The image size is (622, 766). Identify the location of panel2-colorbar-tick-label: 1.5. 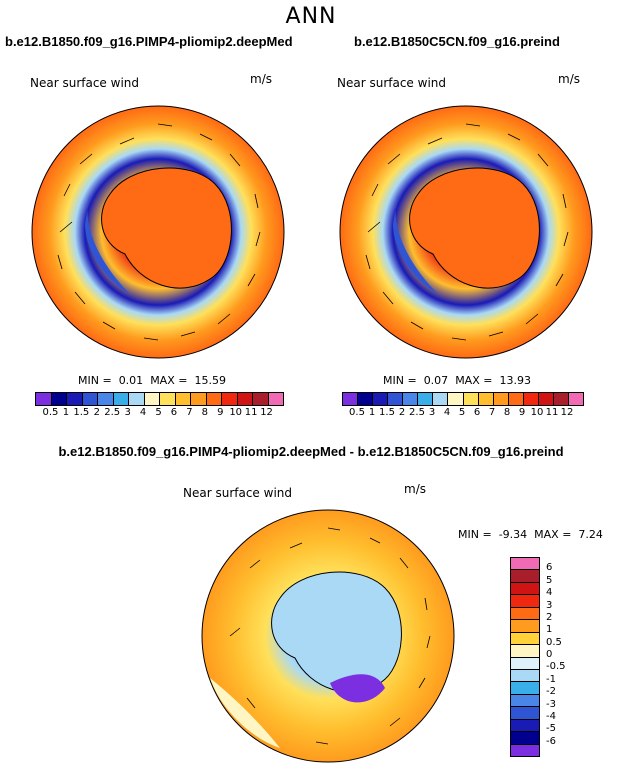
(387, 412).